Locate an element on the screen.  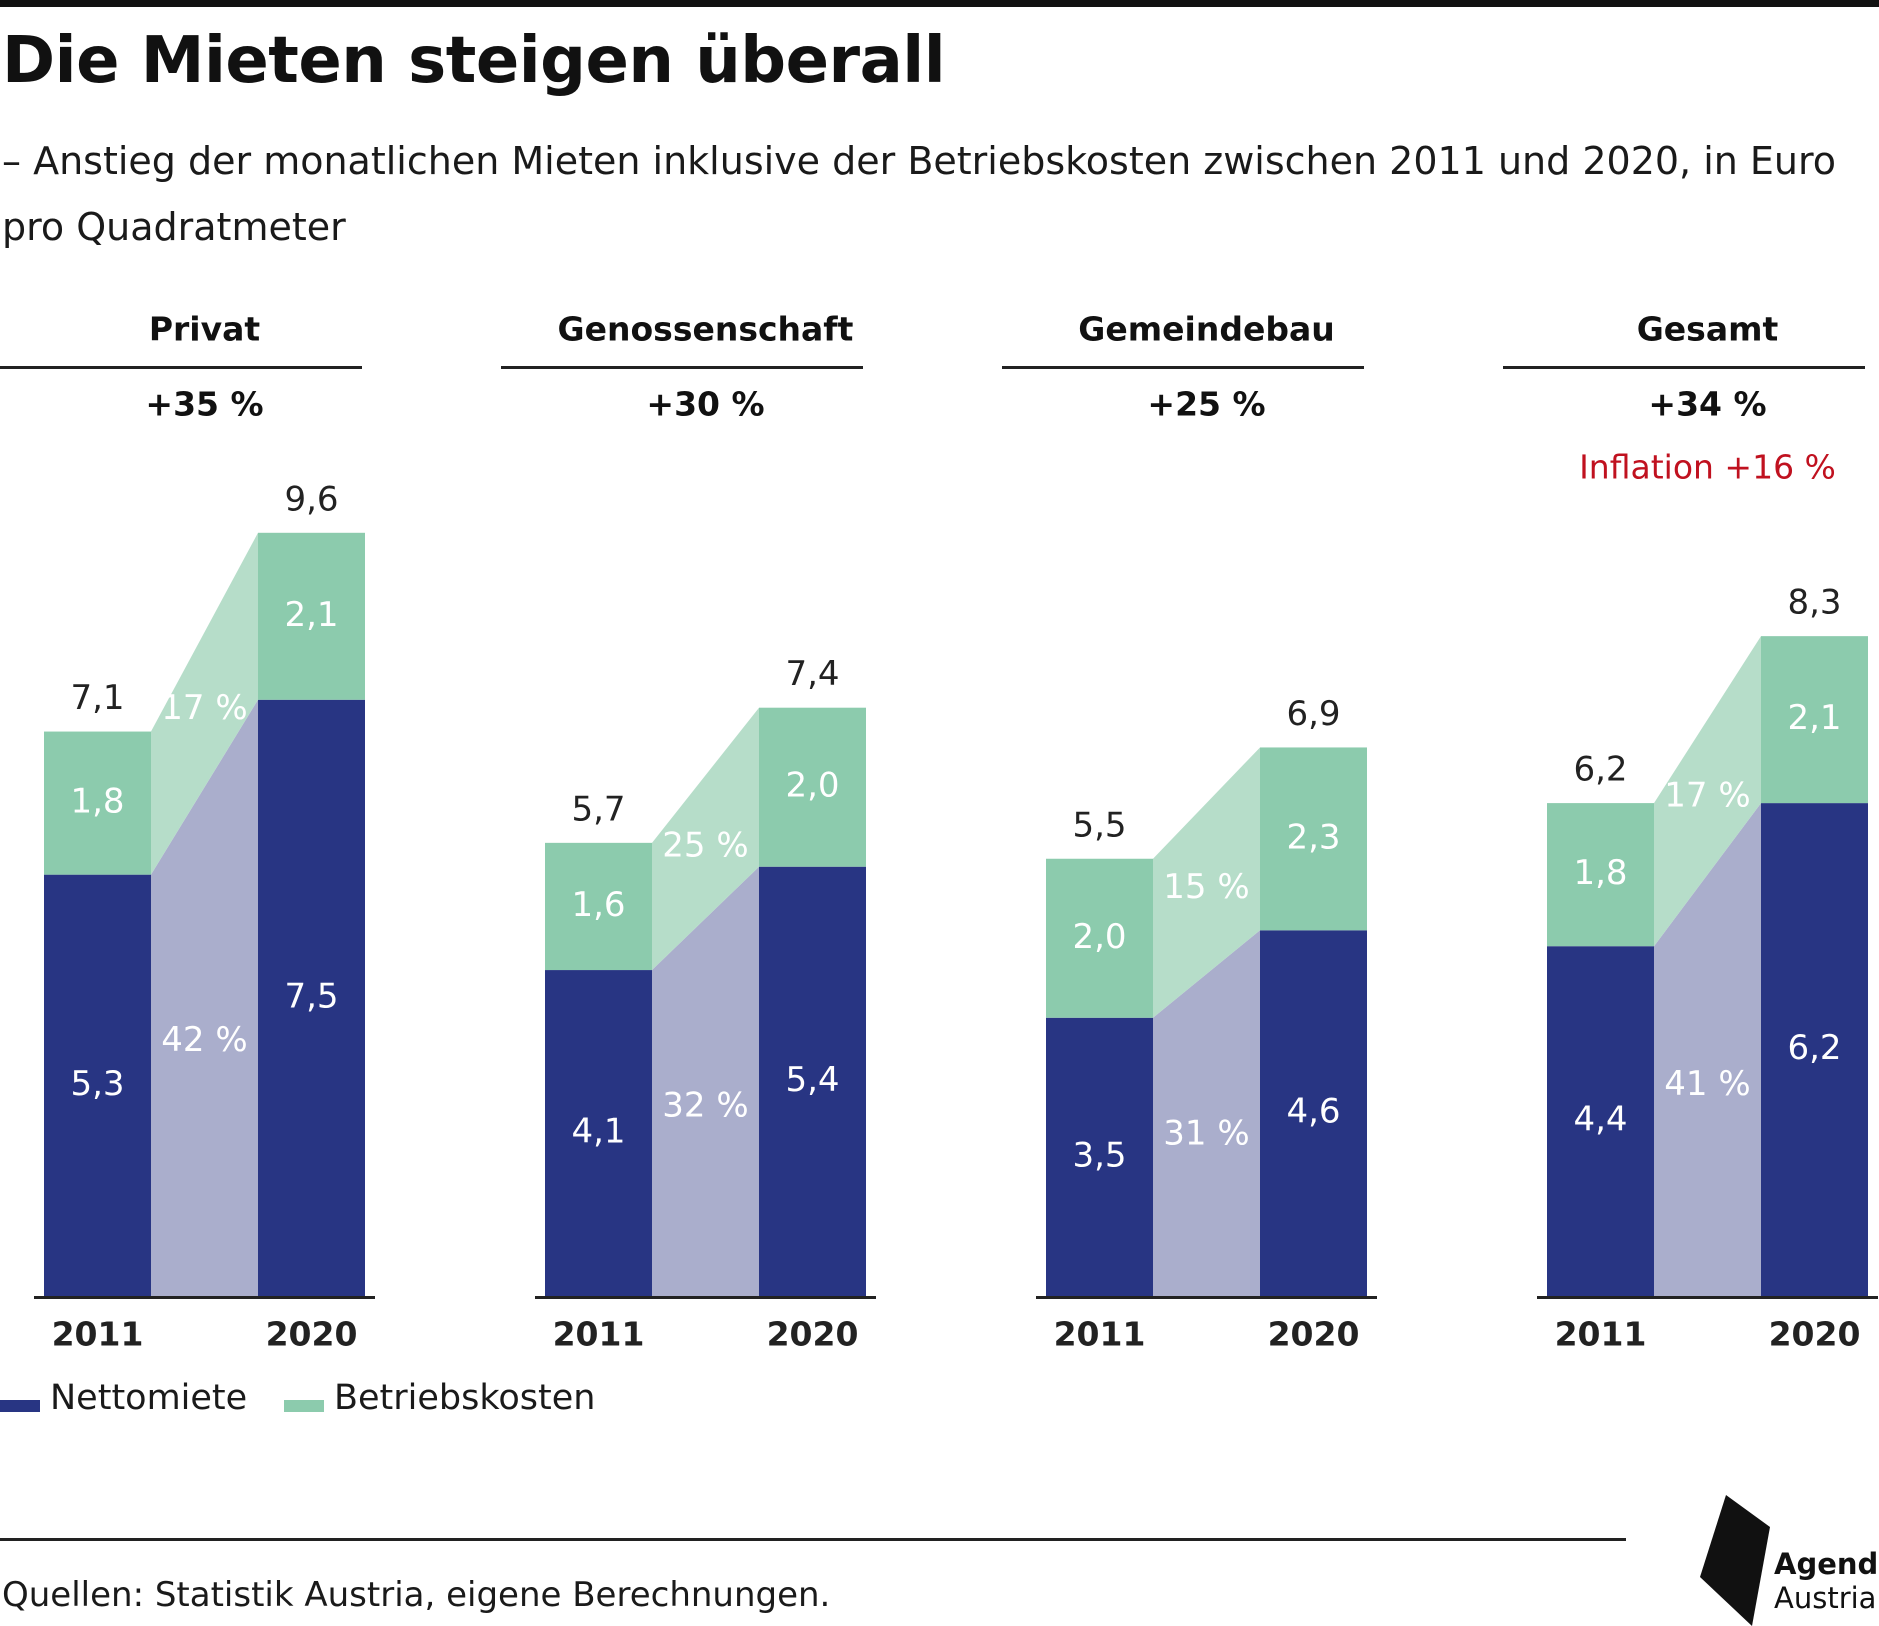
label-nettomiete-genossenschaft-2011: 4,1 is located at coordinates (598, 1132).